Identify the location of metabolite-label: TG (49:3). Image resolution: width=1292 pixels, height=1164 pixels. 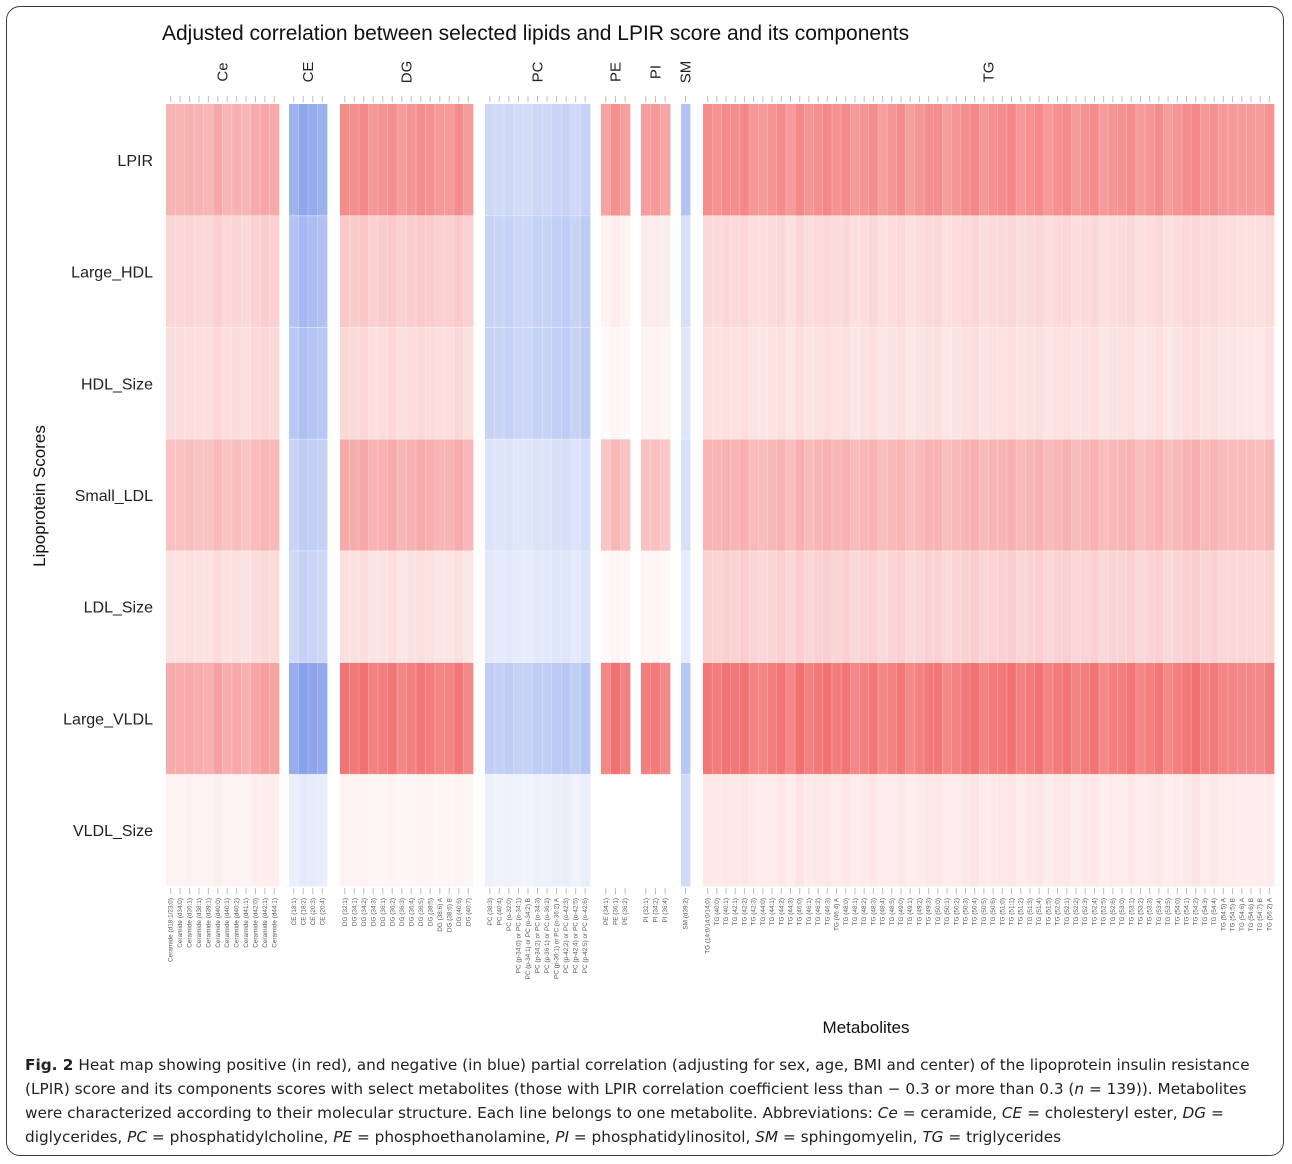
(929, 911).